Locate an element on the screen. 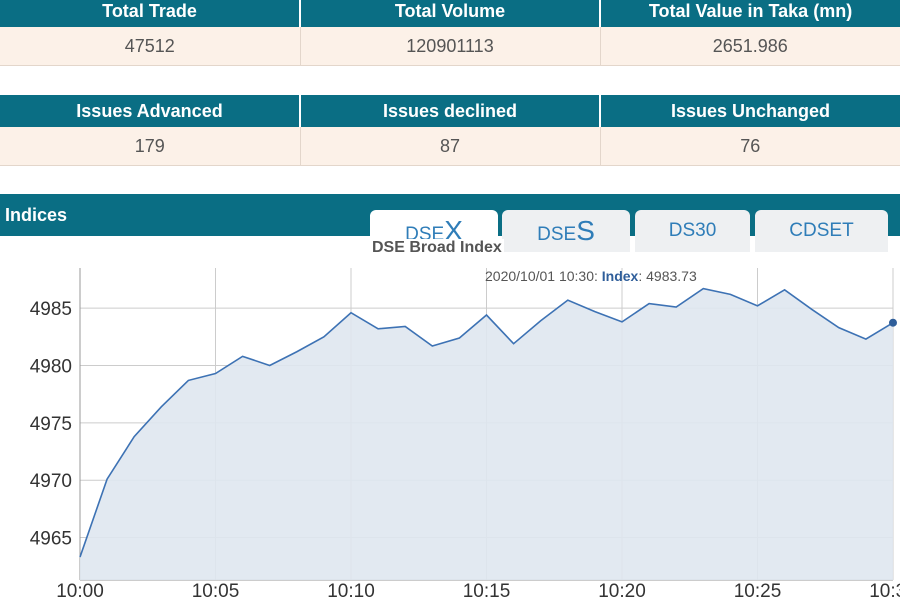 The width and height of the screenshot is (900, 600). tab-ds30-label: DS30 is located at coordinates (692, 230).